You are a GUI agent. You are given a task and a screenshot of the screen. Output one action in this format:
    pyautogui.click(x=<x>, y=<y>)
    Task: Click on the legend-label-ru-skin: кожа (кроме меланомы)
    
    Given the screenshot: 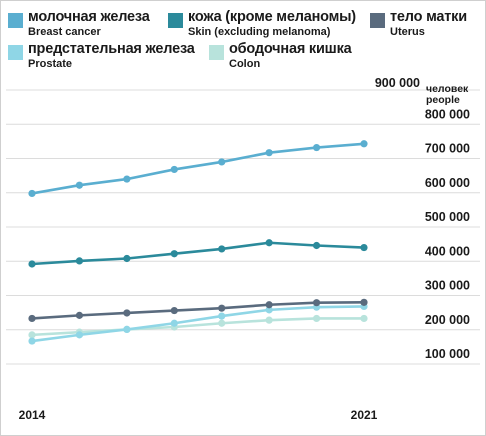 What is the action you would take?
    pyautogui.click(x=272, y=17)
    